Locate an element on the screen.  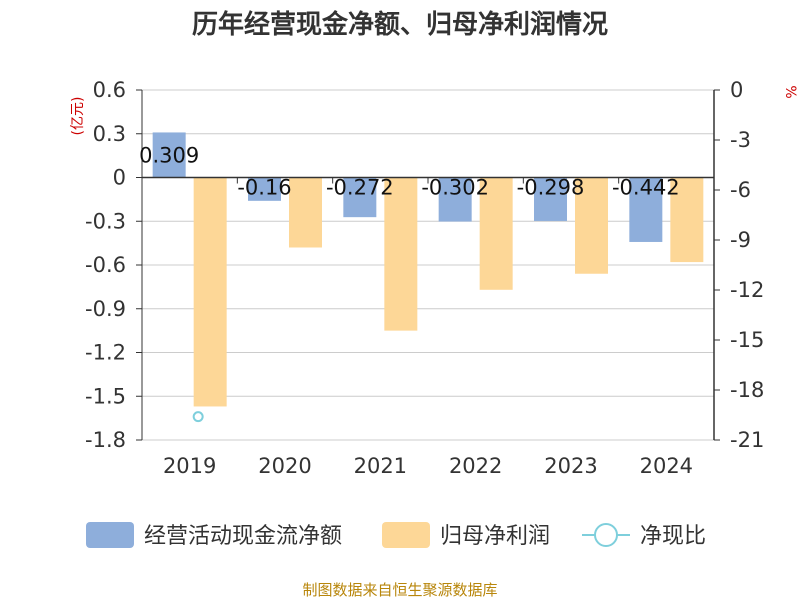
right-tick-label: 0 is located at coordinates (736, 90).